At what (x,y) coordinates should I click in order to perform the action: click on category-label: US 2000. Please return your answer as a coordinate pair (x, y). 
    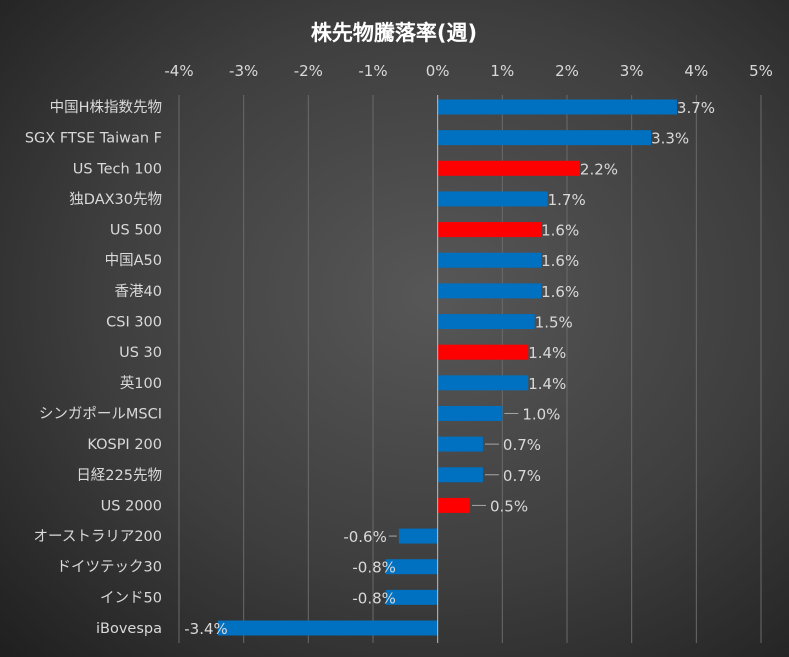
    Looking at the image, I should click on (131, 506).